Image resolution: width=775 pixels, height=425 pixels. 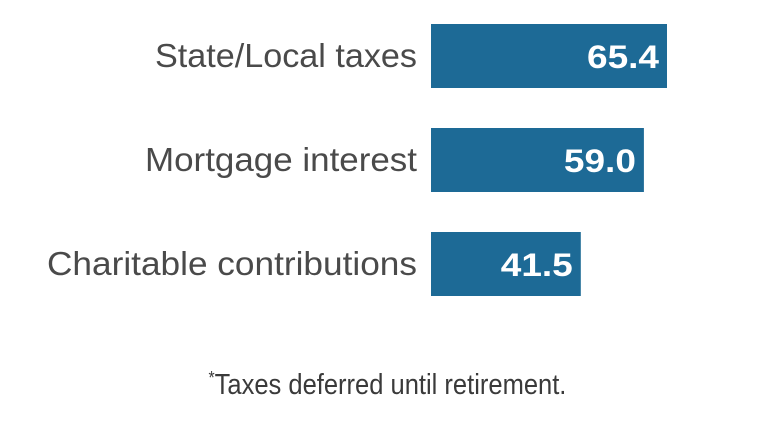 I want to click on footnote-text: Taxes deferred until retirement., so click(x=390, y=385).